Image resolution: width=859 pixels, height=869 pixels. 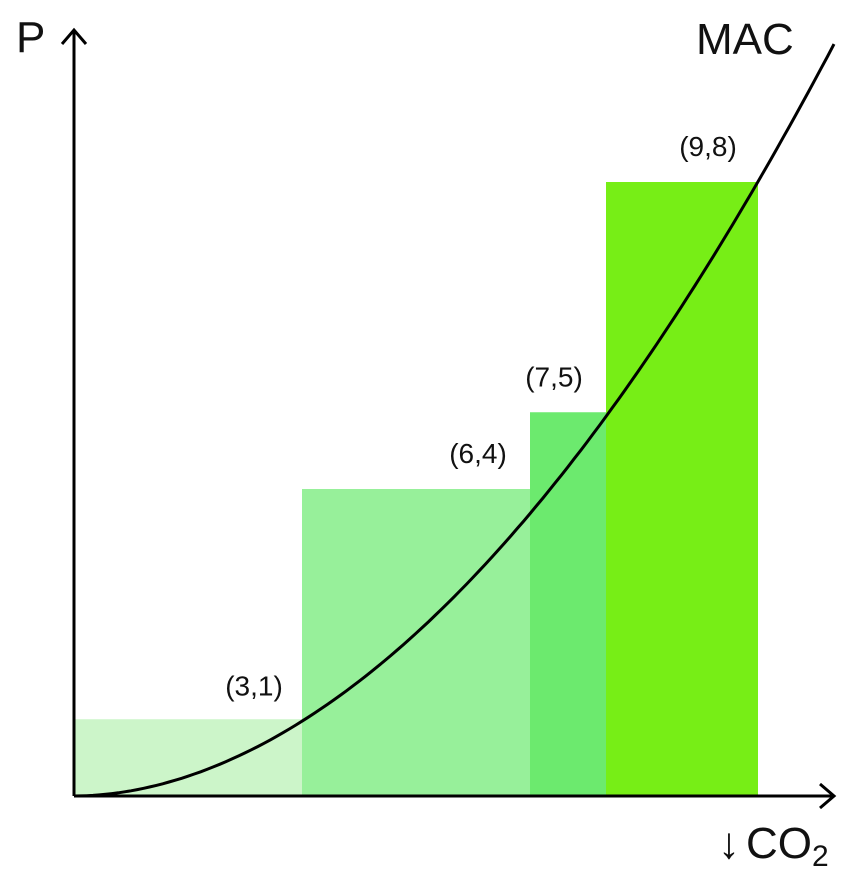 I want to click on x-axis-label: ↓ CO2, so click(x=773, y=844).